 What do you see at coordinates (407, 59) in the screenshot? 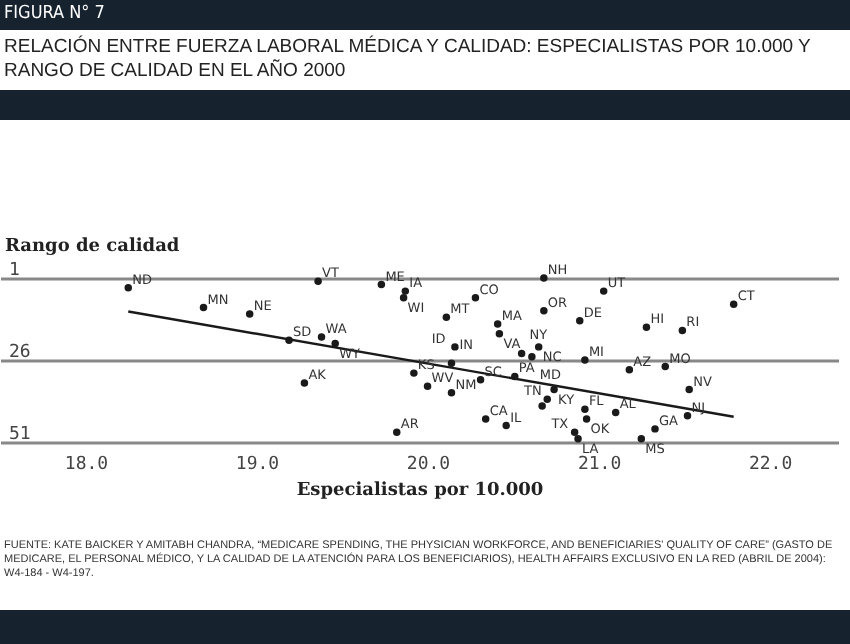
I see `chart-title: RELACIÓN ENTRE FUERZA LABORAL MÉDICA Y CALIDAD: ESPECIALISTAS POR 10.000 Y RANGO DE CALIDAD EN EL AÑO 2000` at bounding box center [407, 59].